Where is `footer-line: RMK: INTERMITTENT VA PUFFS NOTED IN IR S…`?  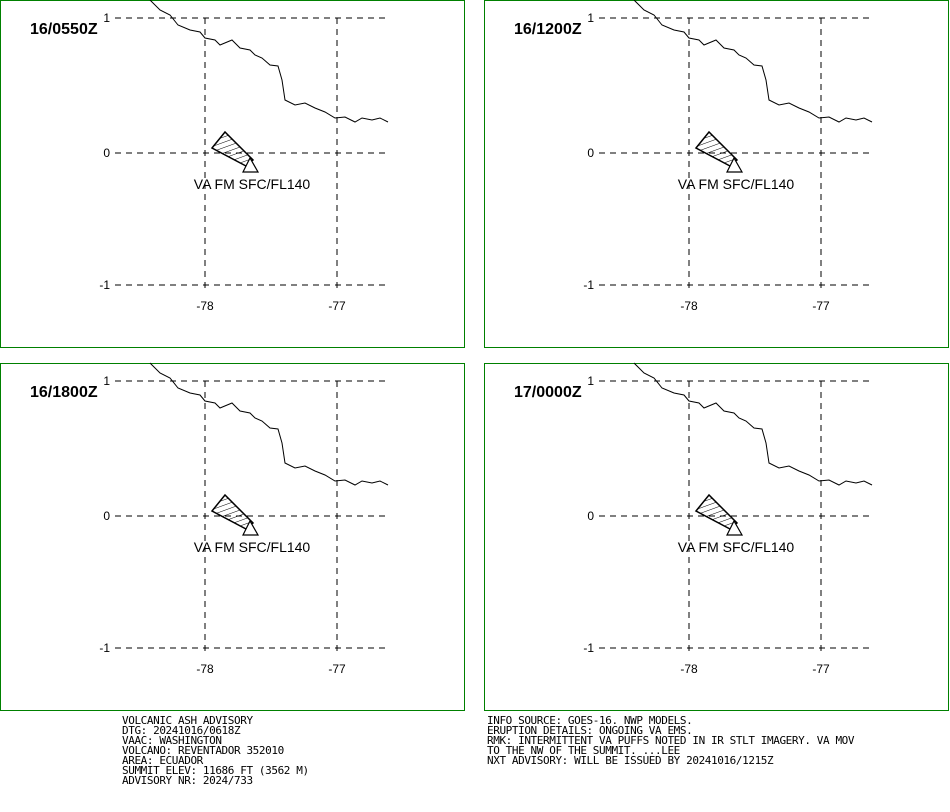 footer-line: RMK: INTERMITTENT VA PUFFS NOTED IN IR S… is located at coordinates (671, 740).